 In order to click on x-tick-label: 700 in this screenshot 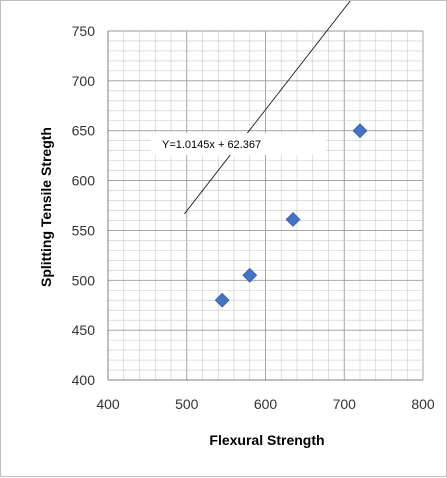, I will do `click(345, 404)`.